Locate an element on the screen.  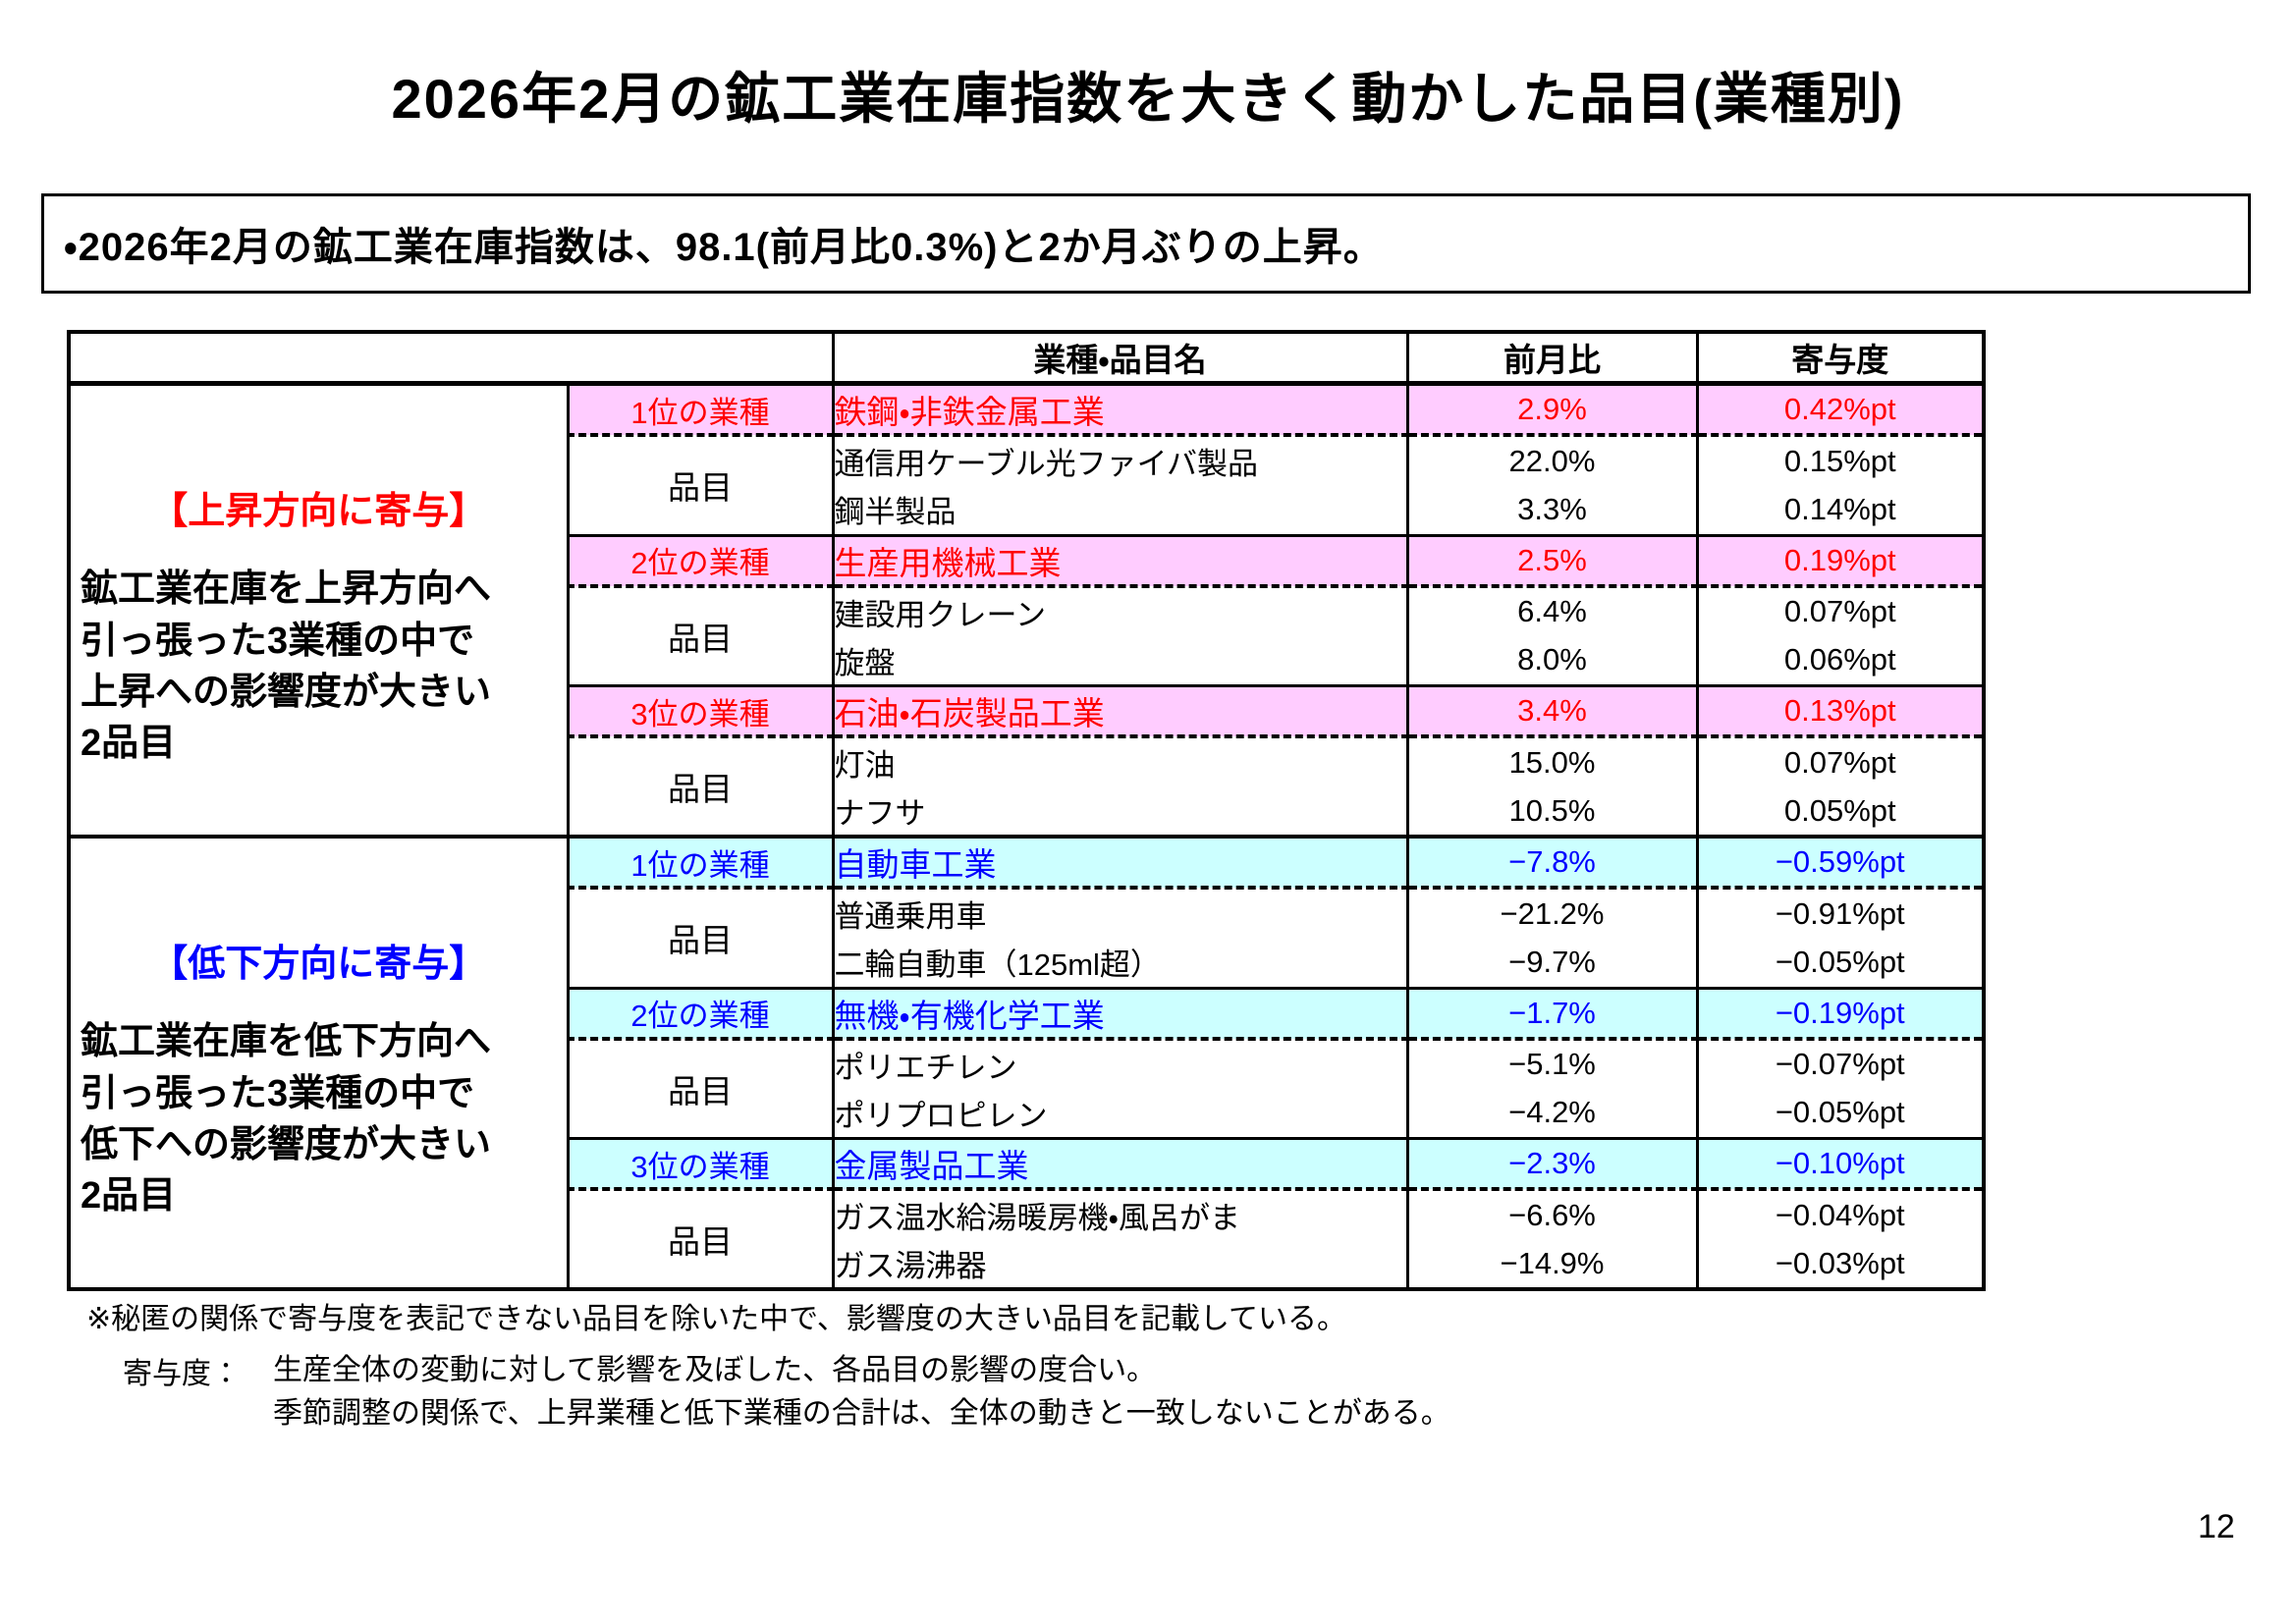
item-name: 灯油 is located at coordinates (1120, 761).